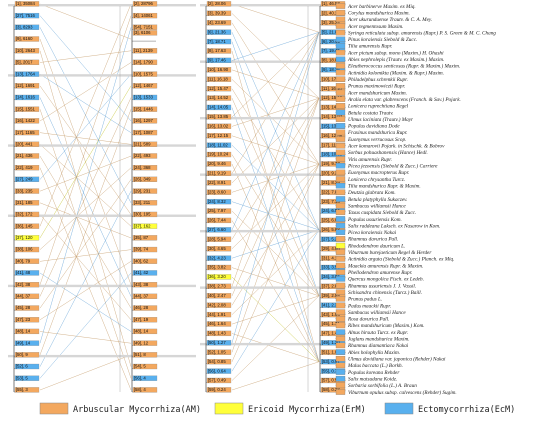 This screenshot has height=421, width=550. Describe the element at coordinates (331, 191) in the screenshot. I see `node-label: [22], 7.84` at that location.